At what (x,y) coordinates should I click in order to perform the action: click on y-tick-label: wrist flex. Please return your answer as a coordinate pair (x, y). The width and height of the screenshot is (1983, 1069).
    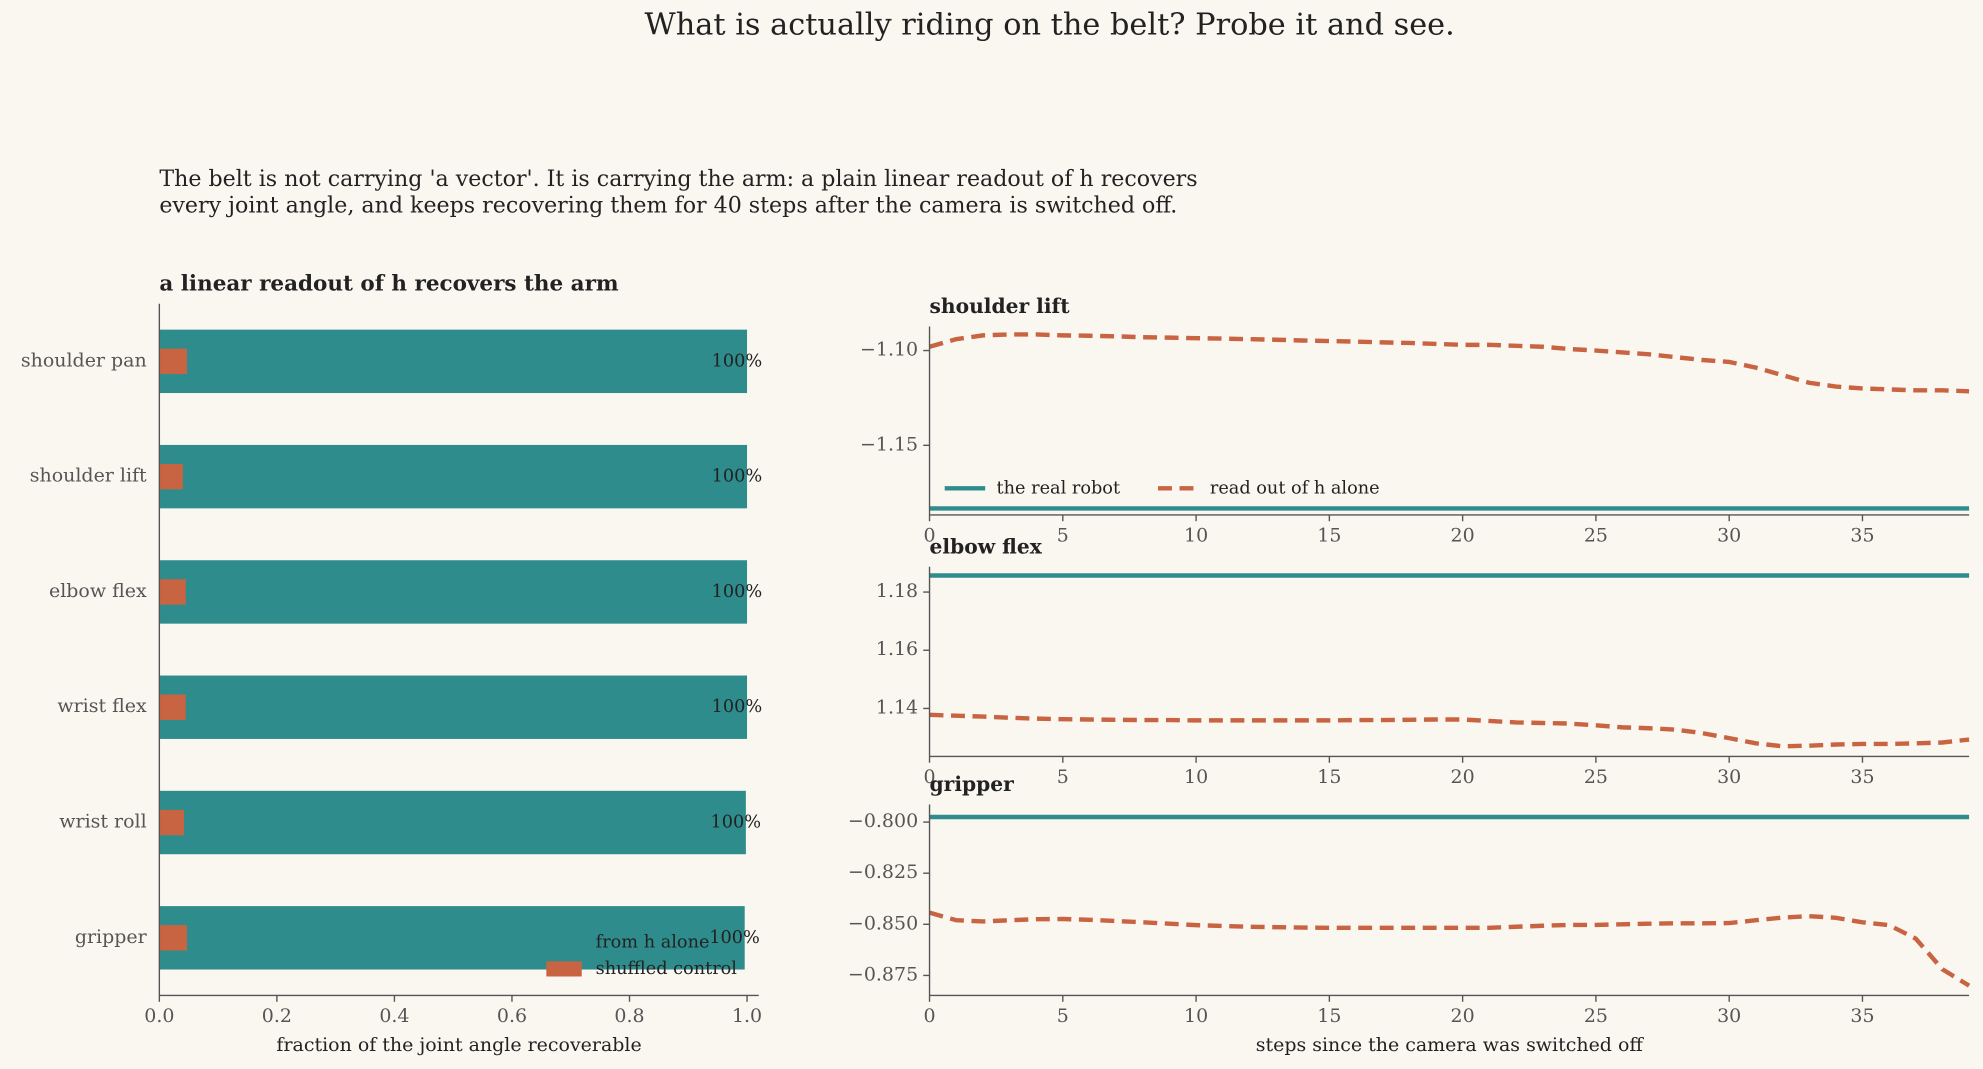
    Looking at the image, I should click on (102, 706).